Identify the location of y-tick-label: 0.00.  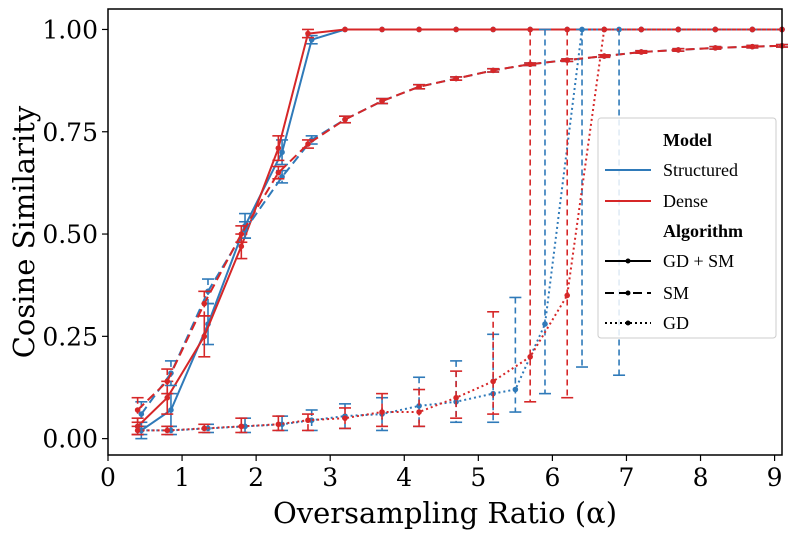
(70, 439).